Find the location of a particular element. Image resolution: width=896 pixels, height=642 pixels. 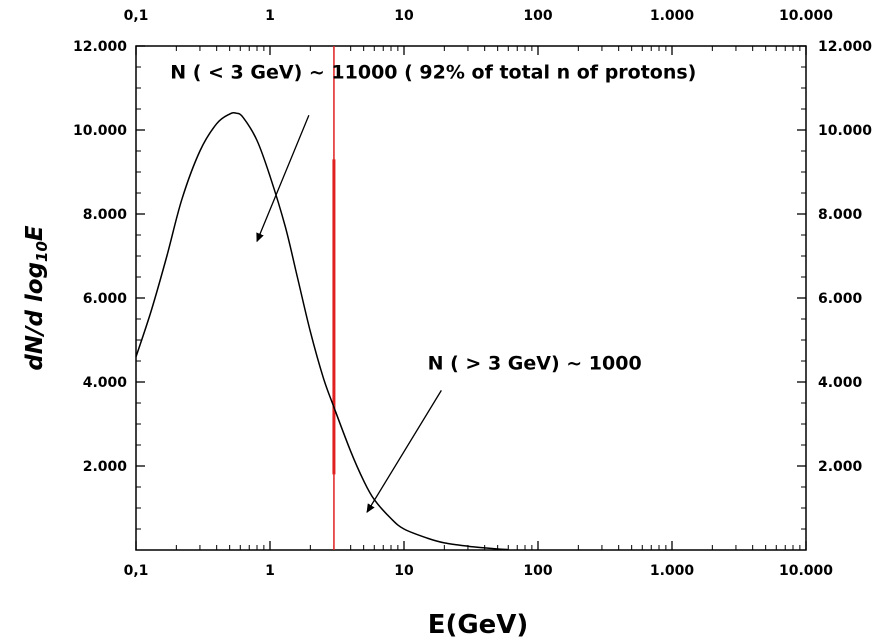

y-tick-label-right: 8.000 is located at coordinates (840, 215).